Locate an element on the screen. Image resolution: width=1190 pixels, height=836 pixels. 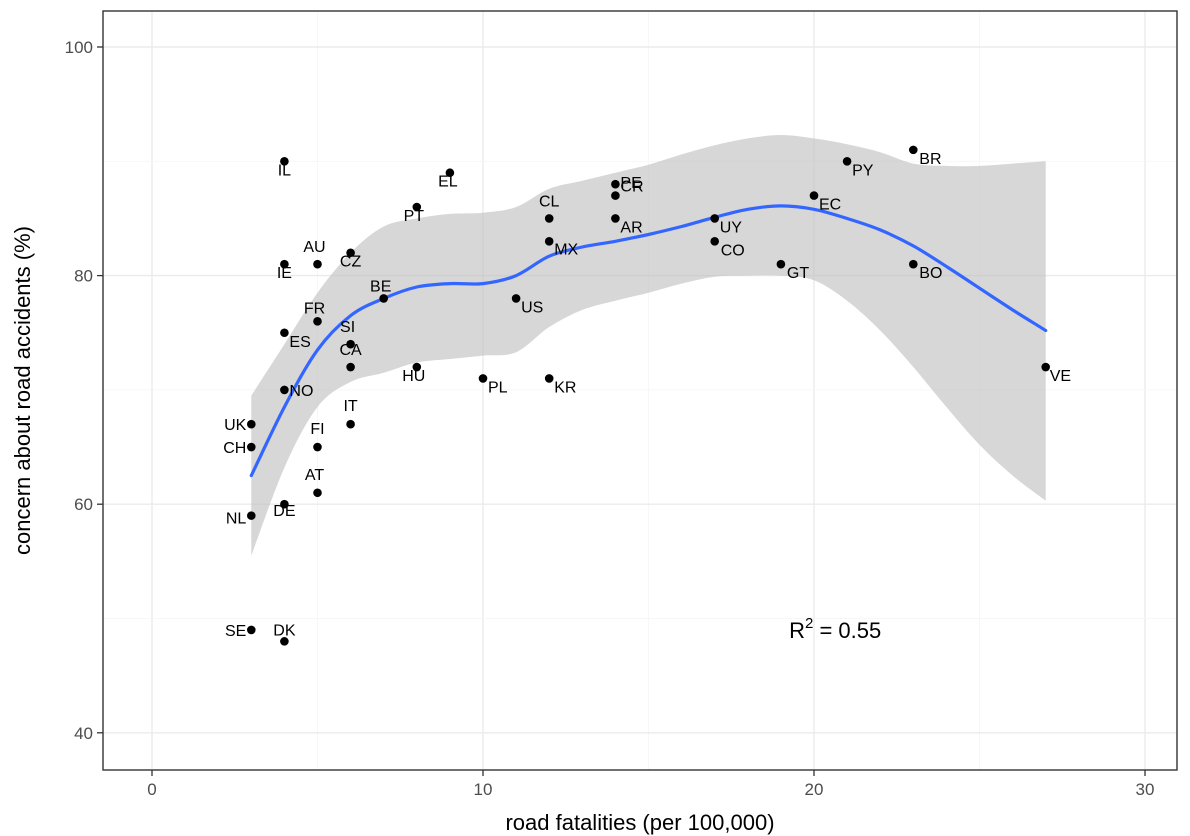
data-point-no is located at coordinates (284, 390).